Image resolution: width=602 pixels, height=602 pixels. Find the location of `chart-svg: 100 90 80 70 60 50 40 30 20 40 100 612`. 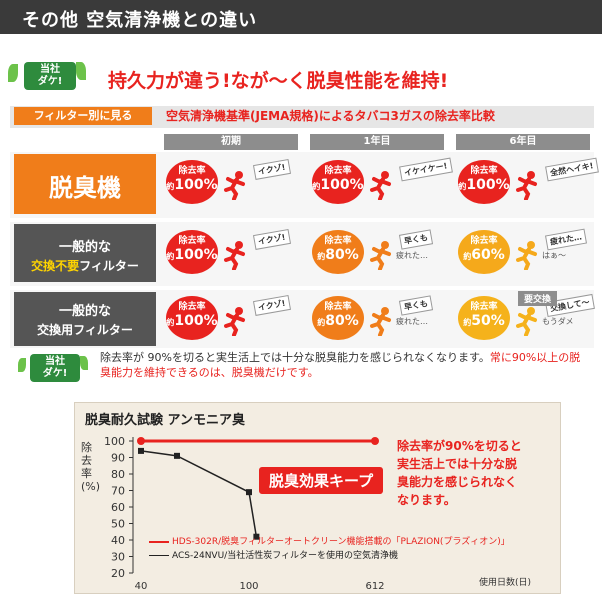

chart-svg: 100 90 80 70 60 50 40 30 20 40 100 612 is located at coordinates (244, 513).